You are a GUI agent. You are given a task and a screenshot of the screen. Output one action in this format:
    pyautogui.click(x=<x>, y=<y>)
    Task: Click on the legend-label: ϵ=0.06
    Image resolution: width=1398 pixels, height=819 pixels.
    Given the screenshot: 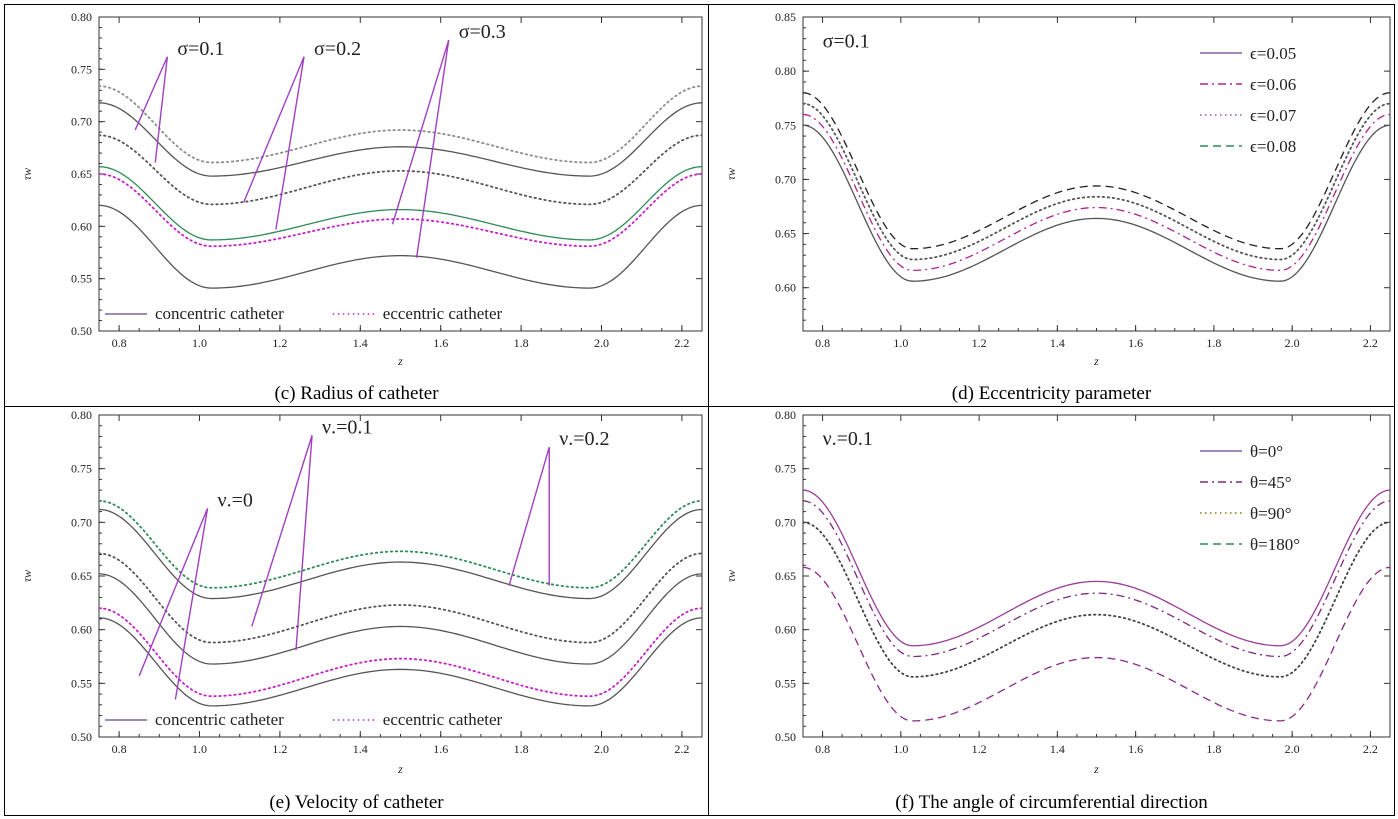 What is the action you would take?
    pyautogui.click(x=1273, y=84)
    